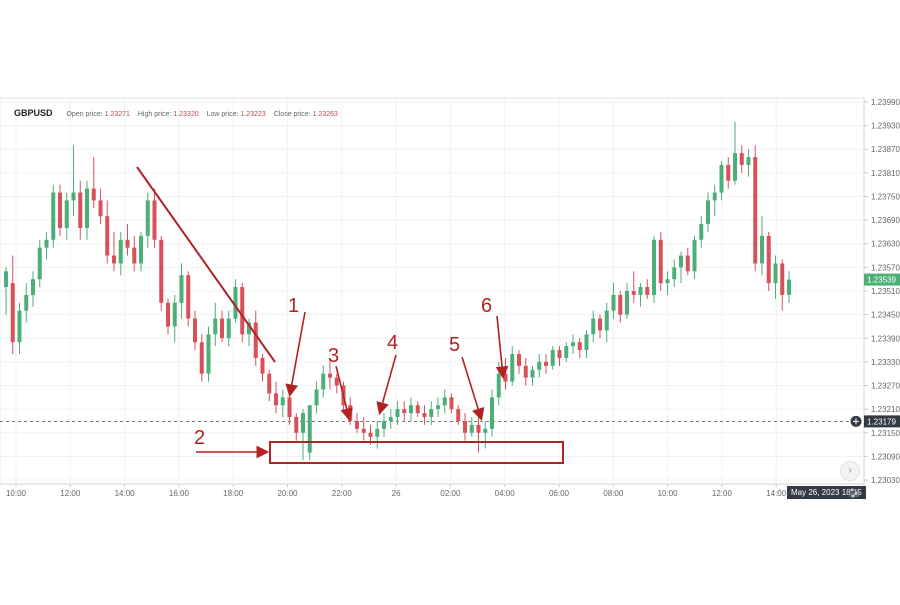 The image size is (900, 605). I want to click on y-tick-label: 1.23570, so click(885, 267).